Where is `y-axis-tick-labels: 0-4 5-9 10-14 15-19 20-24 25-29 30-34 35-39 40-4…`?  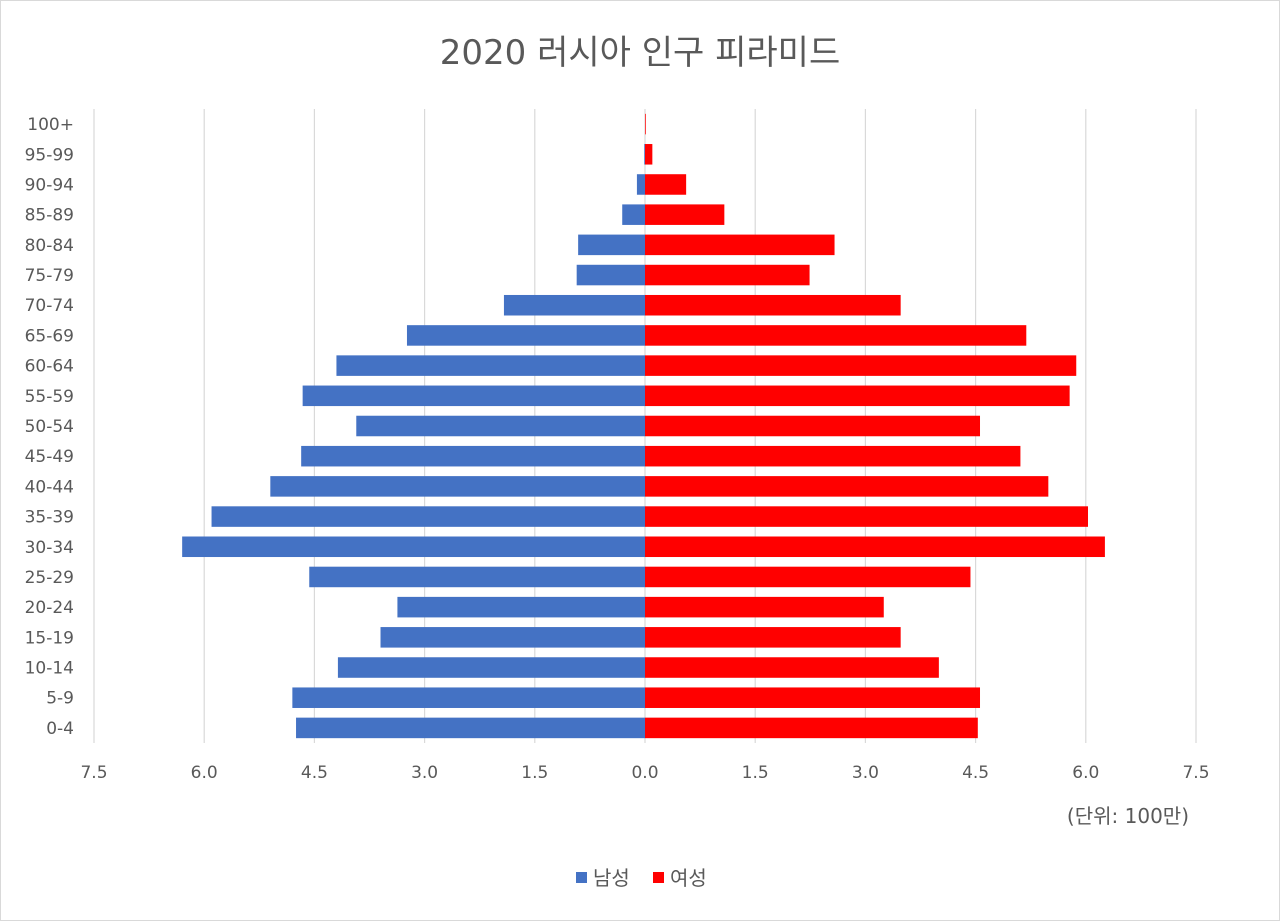 y-axis-tick-labels: 0-4 5-9 10-14 15-19 20-24 25-29 30-34 35-39 40-4… is located at coordinates (49, 427).